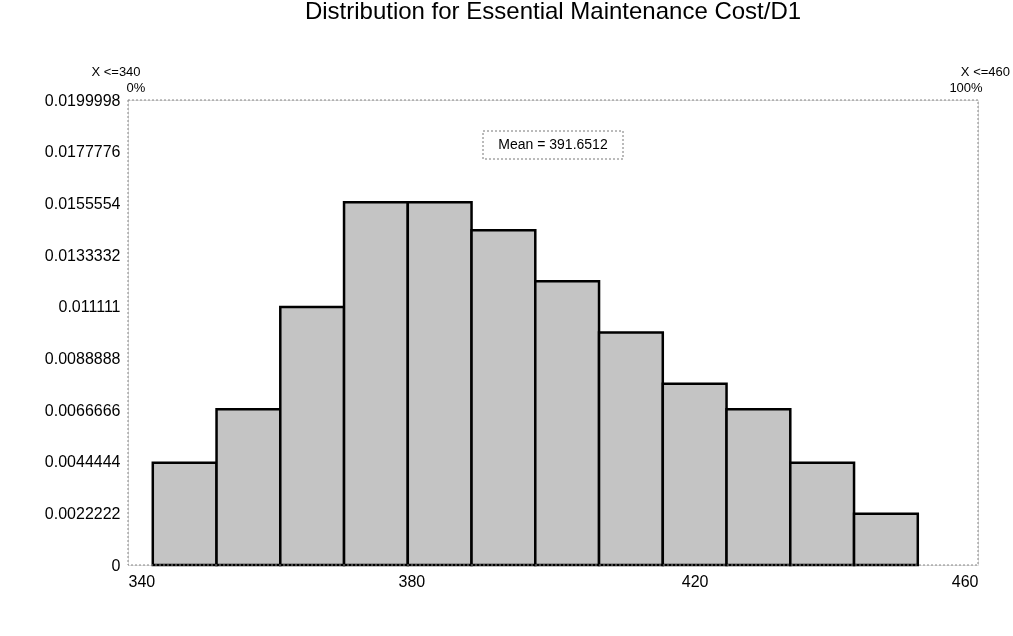  Describe the element at coordinates (553, 144) in the screenshot. I see `annotation: Mean = 391.6512` at that location.